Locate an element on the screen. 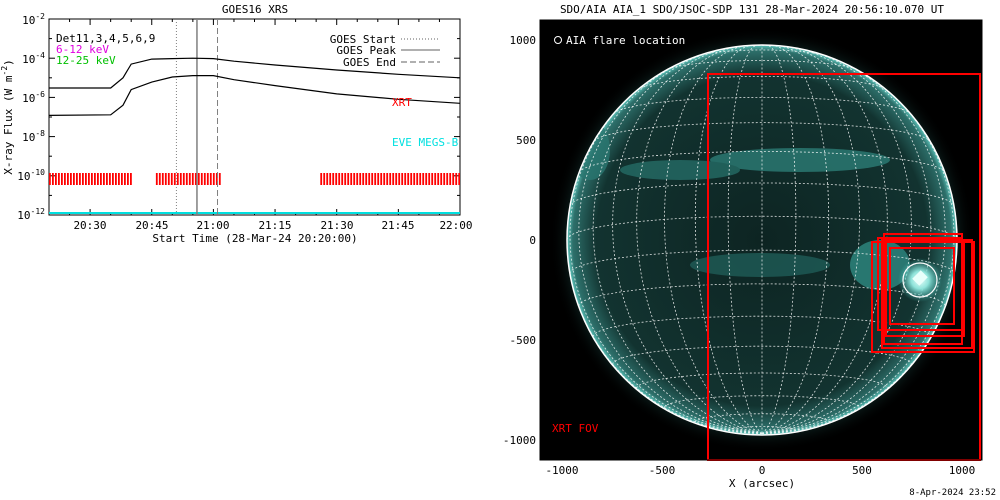  goes-long-channel-curve is located at coordinates (254, 73).